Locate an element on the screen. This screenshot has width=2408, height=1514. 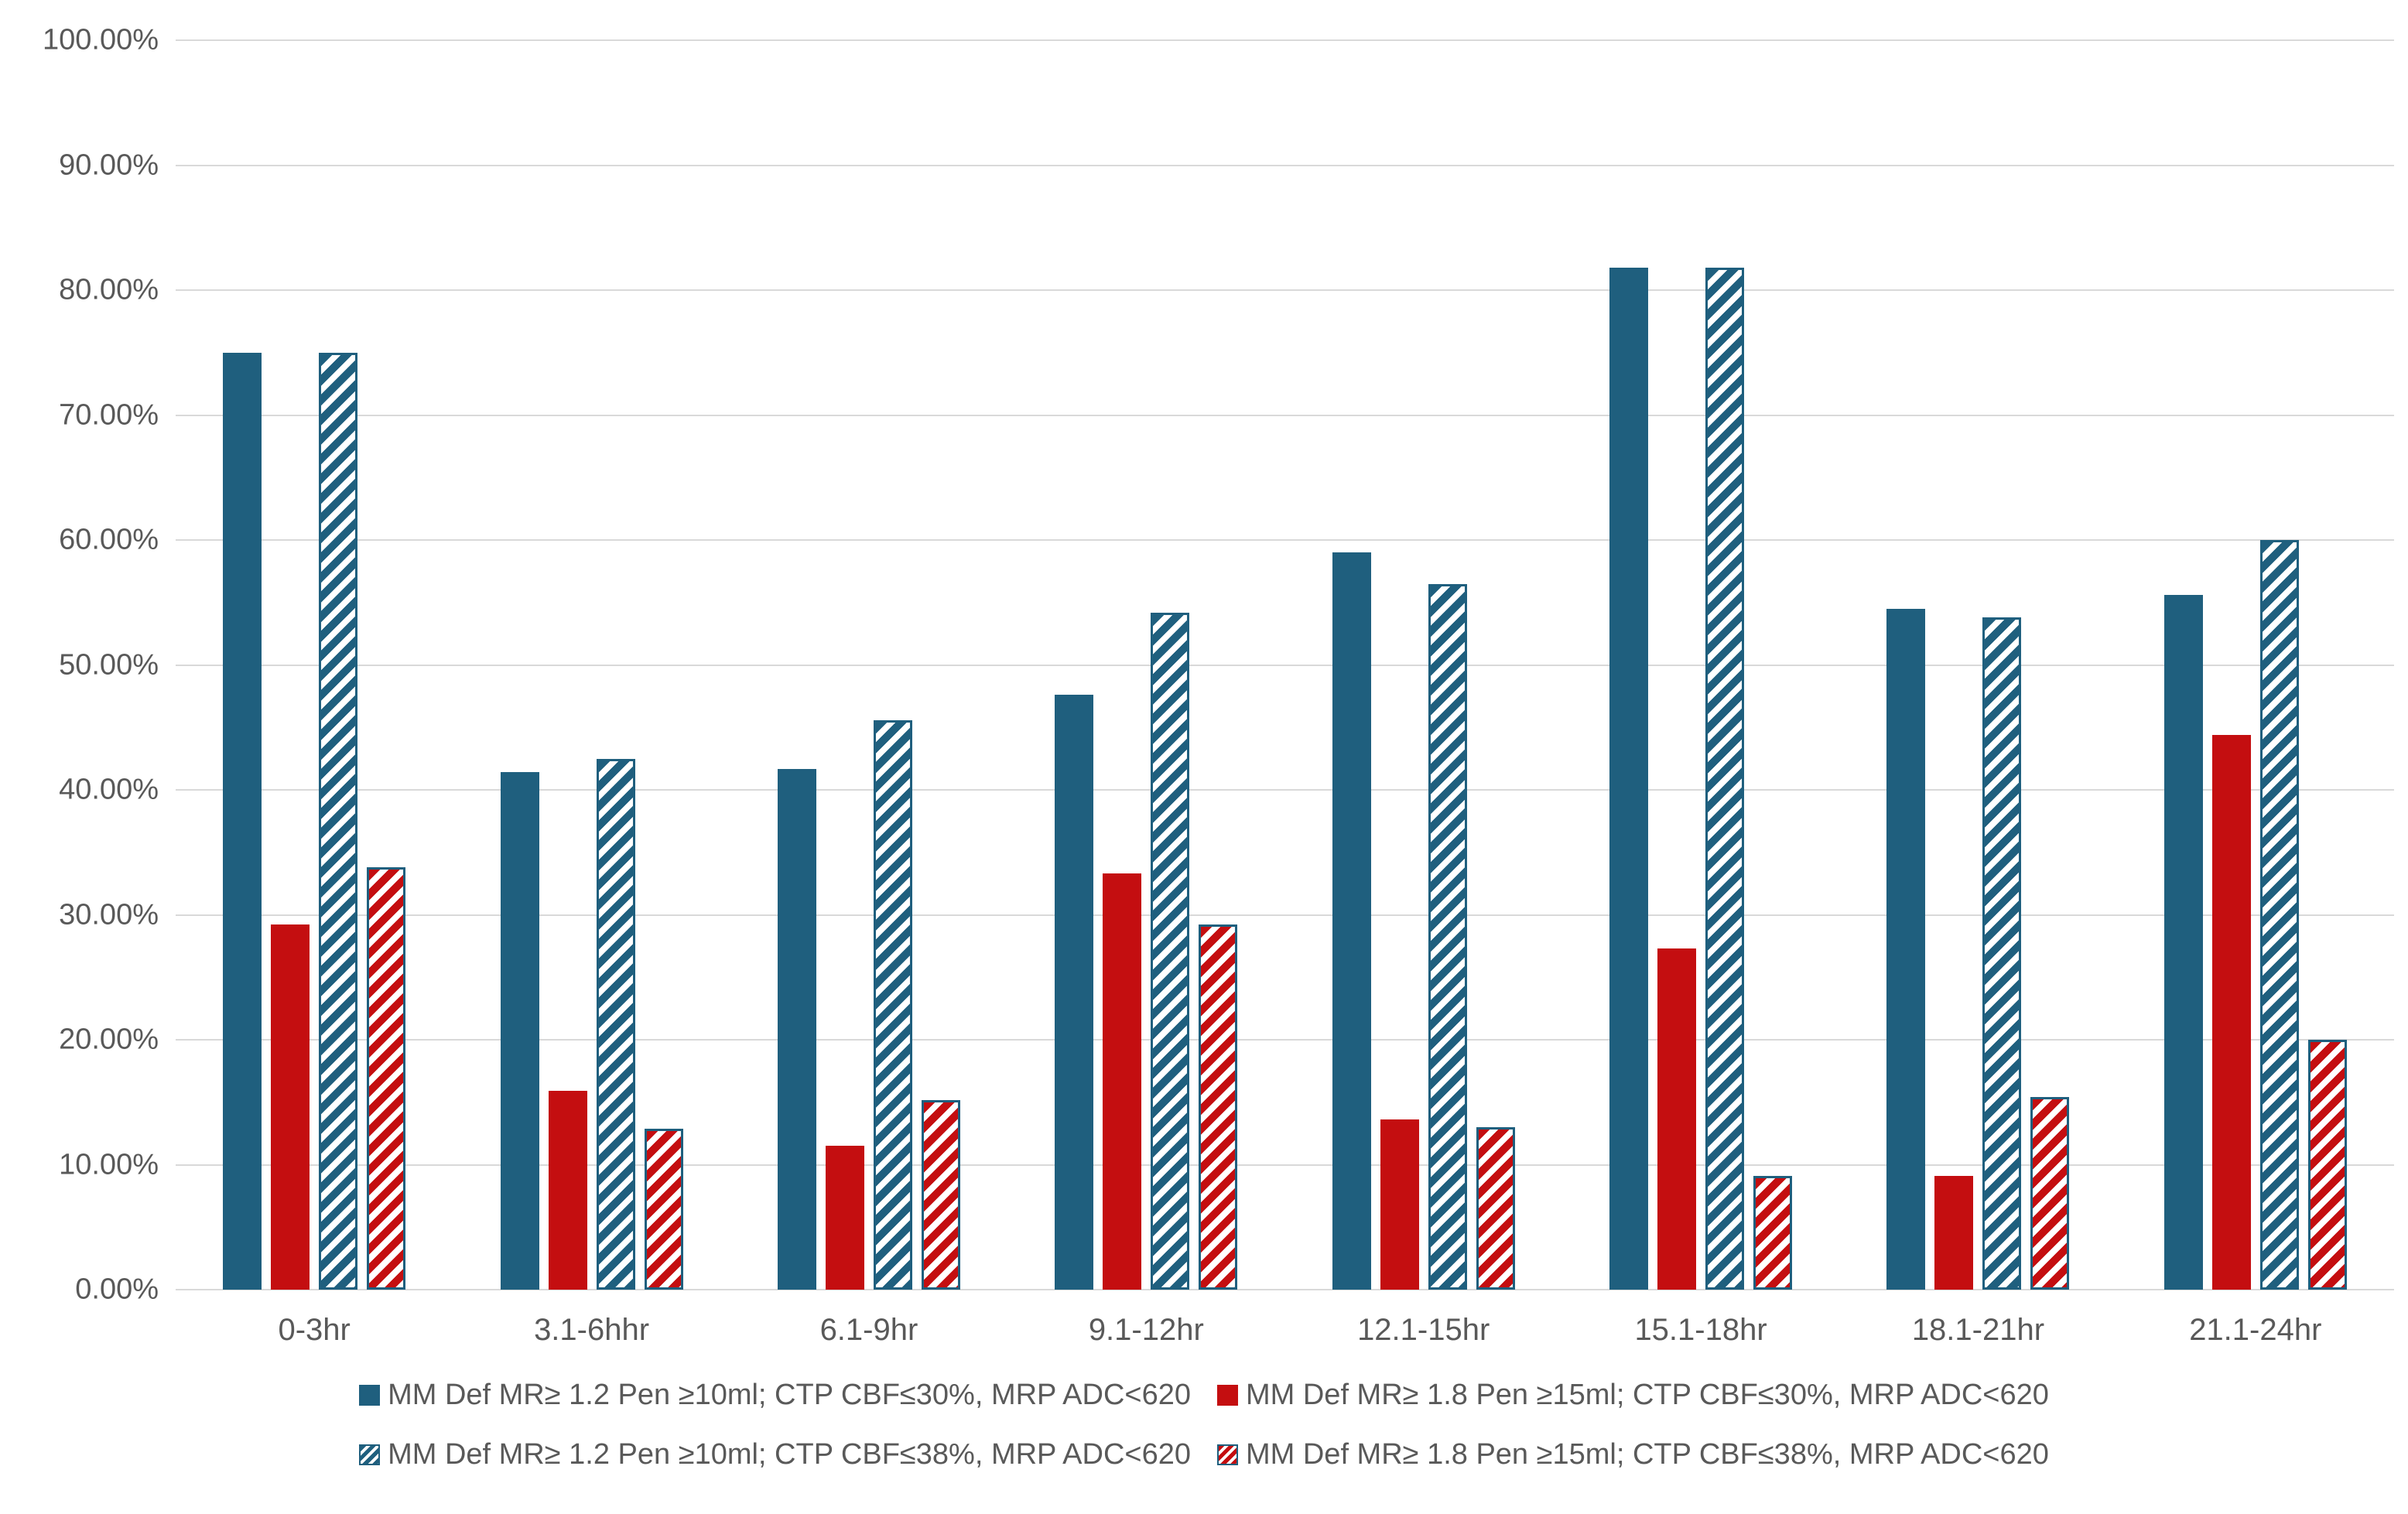
y-tick-label-20: 20.00% is located at coordinates (109, 1039).